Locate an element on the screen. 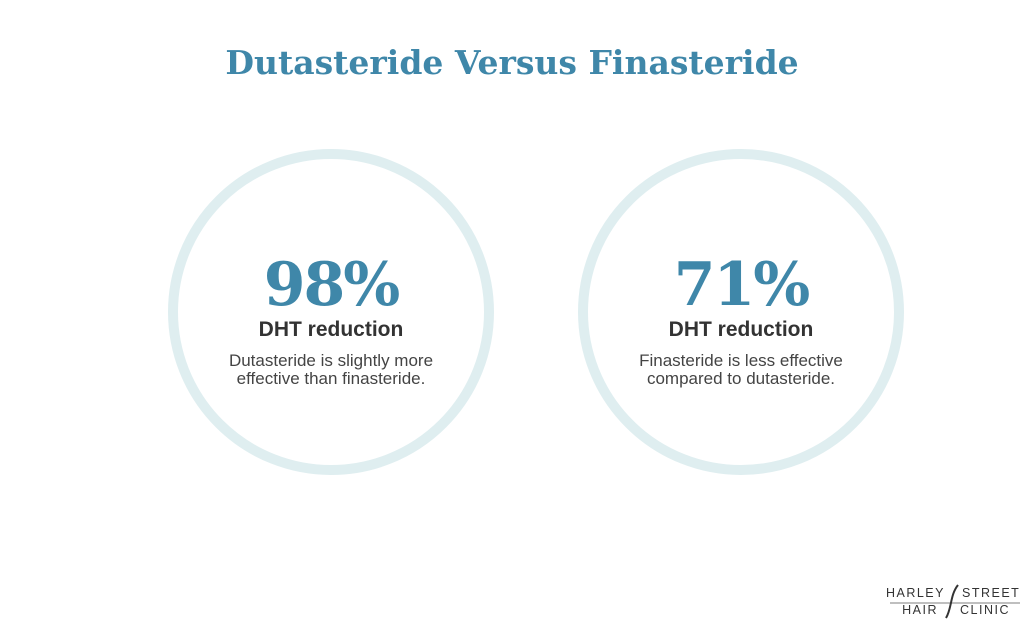  card-description: Dutasteride is slightly more is located at coordinates (331, 360).